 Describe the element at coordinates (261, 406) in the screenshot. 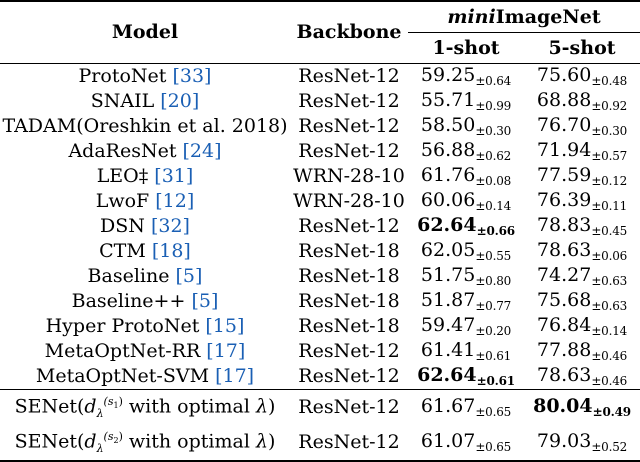

I see `lambda-symbol: λ` at that location.